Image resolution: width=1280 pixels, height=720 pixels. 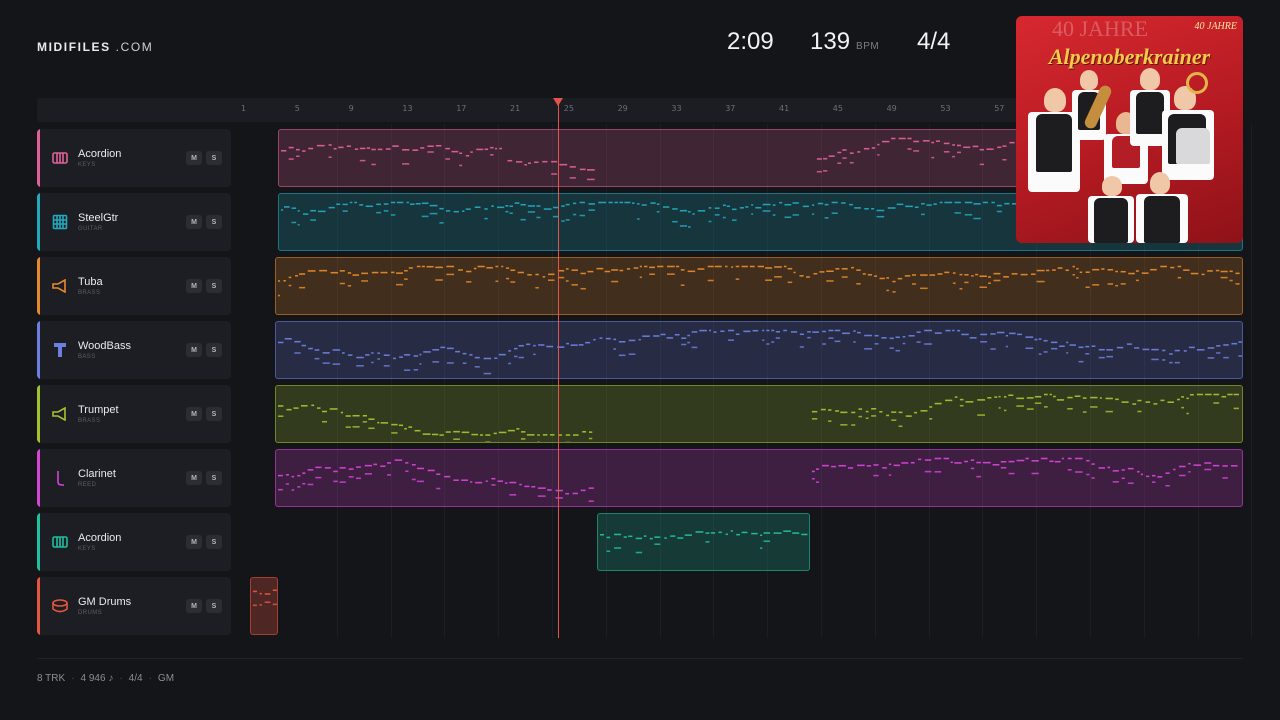 I want to click on album-cover: 40 JAHRE 40 JAHRE Alpenoberkrainer, so click(x=1129, y=129).